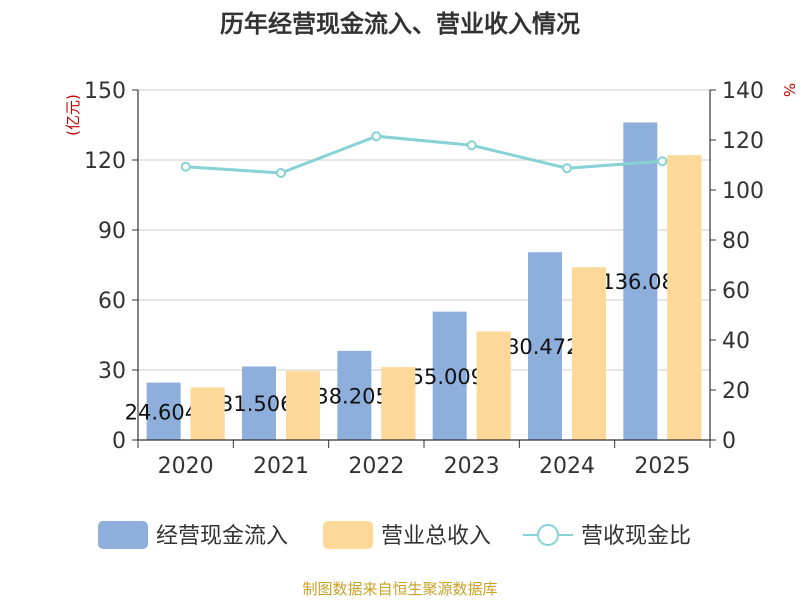 This screenshot has width=800, height=604. What do you see at coordinates (376, 466) in the screenshot?
I see `x-tick-label: 2022` at bounding box center [376, 466].